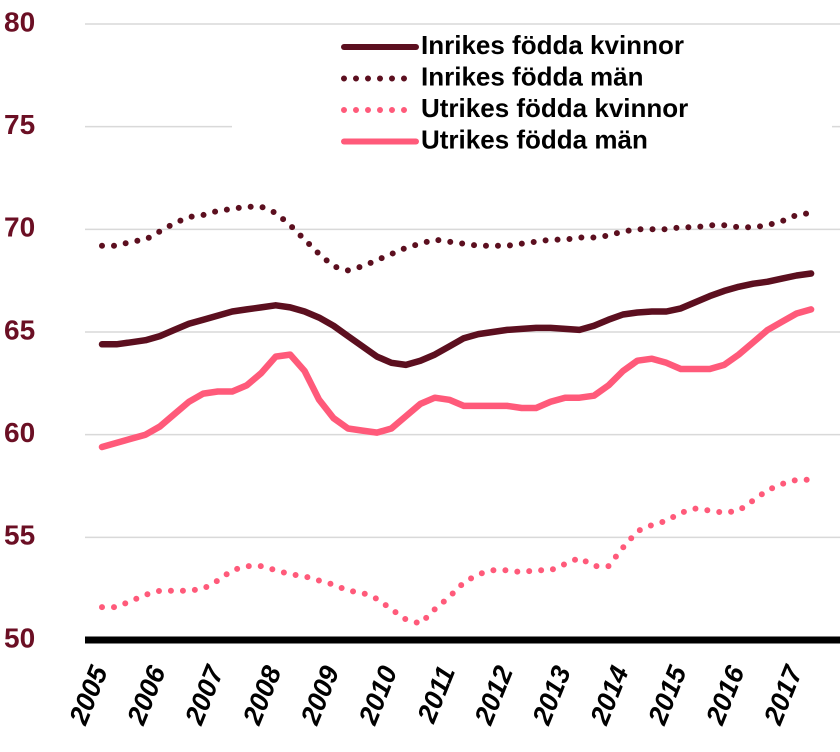 The height and width of the screenshot is (752, 840). I want to click on y-tick-label: 65, so click(19, 329).